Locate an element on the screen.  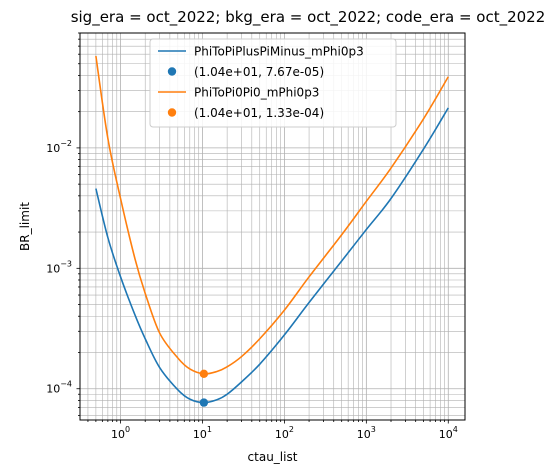
x-tick-label: 10¹ is located at coordinates (202, 433).